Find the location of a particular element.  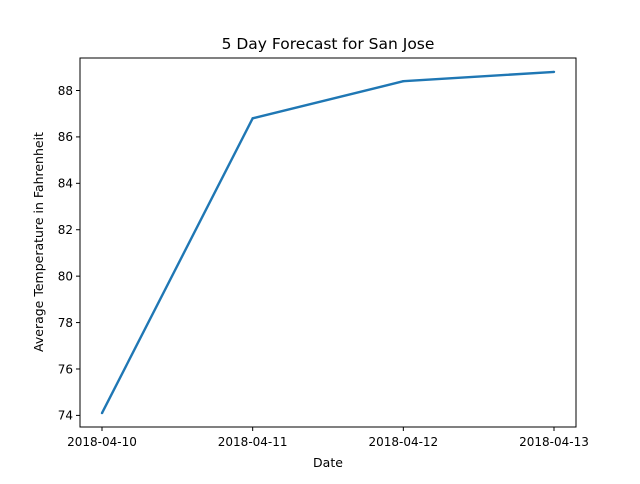

chart-title: 5 Day Forecast for San Jose is located at coordinates (328, 44).